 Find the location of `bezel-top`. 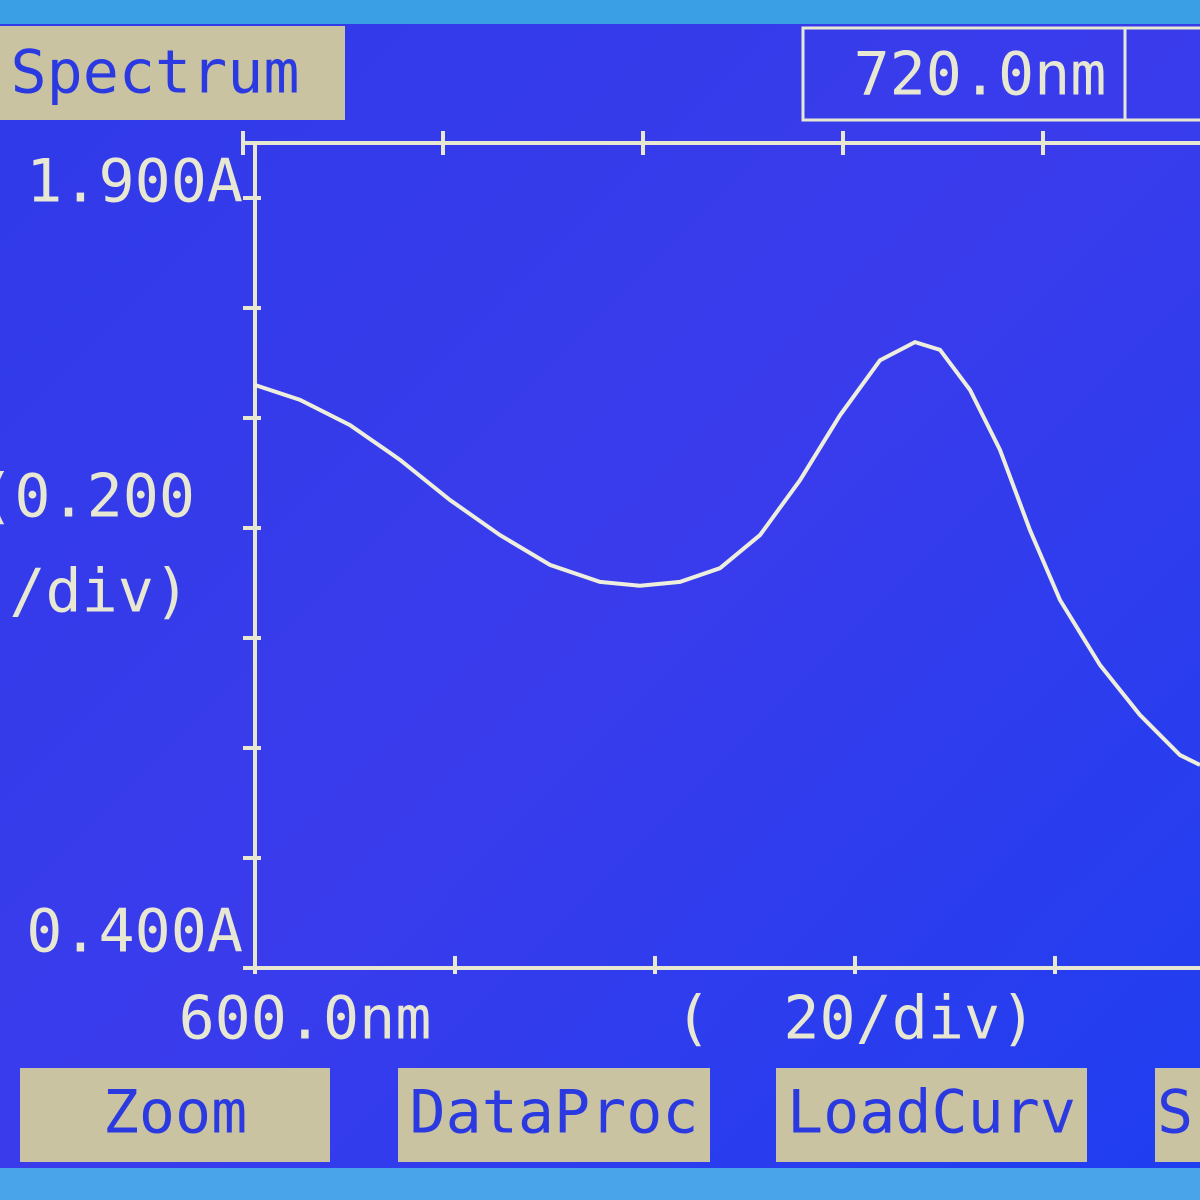

bezel-top is located at coordinates (600, 12).